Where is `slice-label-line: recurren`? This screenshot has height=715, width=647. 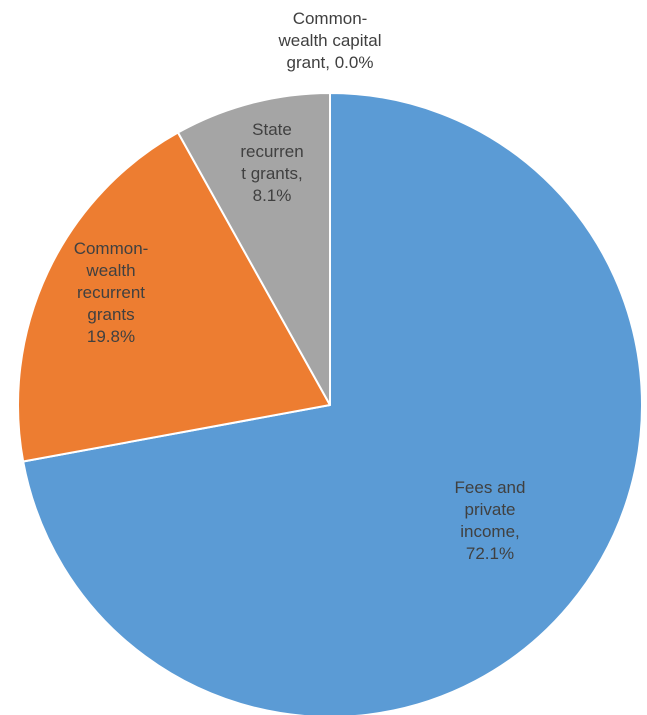
slice-label-line: recurren is located at coordinates (271, 151).